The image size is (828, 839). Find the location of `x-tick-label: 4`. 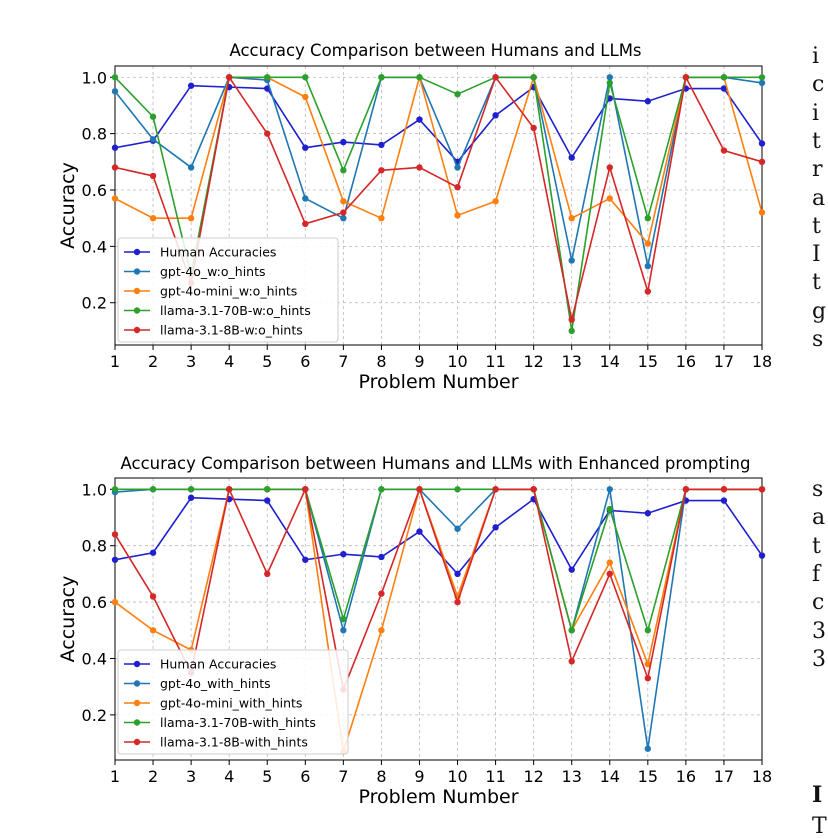

x-tick-label: 4 is located at coordinates (229, 361).